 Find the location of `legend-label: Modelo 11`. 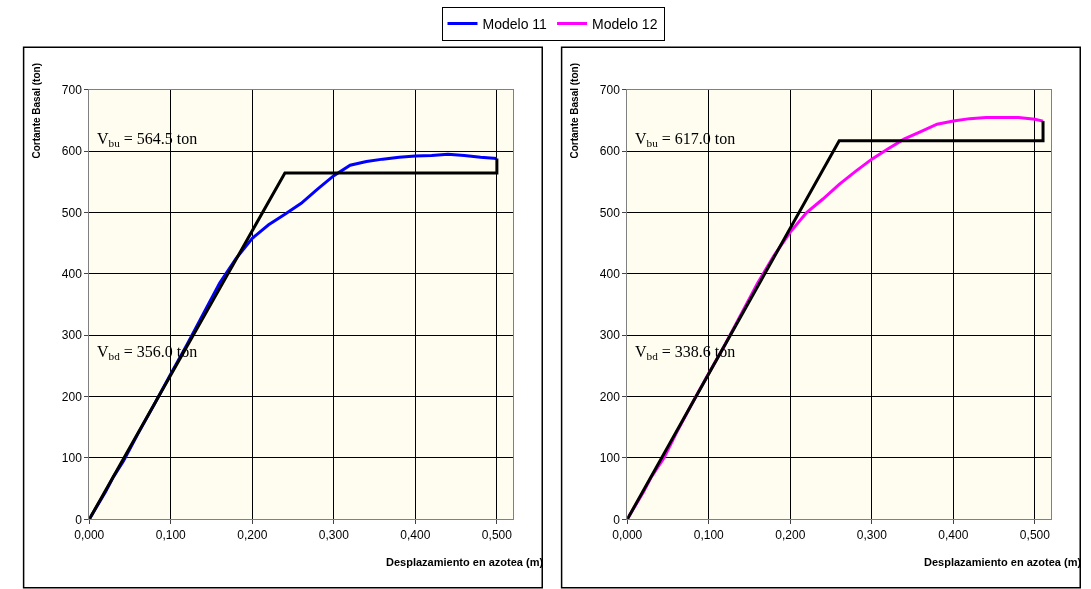

legend-label: Modelo 11 is located at coordinates (515, 24).